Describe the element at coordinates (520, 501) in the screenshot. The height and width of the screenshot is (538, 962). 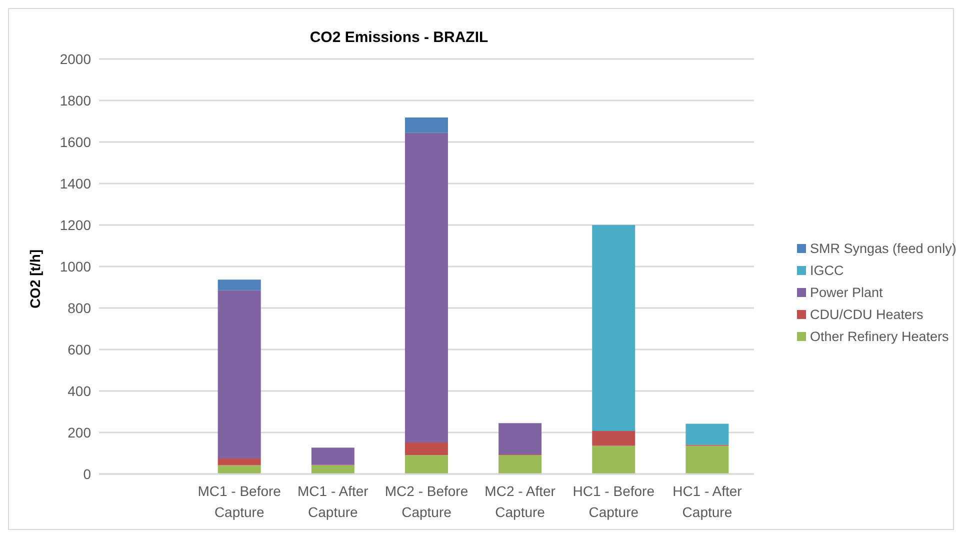
I see `x-tick-label: MC2 - After Capture` at that location.